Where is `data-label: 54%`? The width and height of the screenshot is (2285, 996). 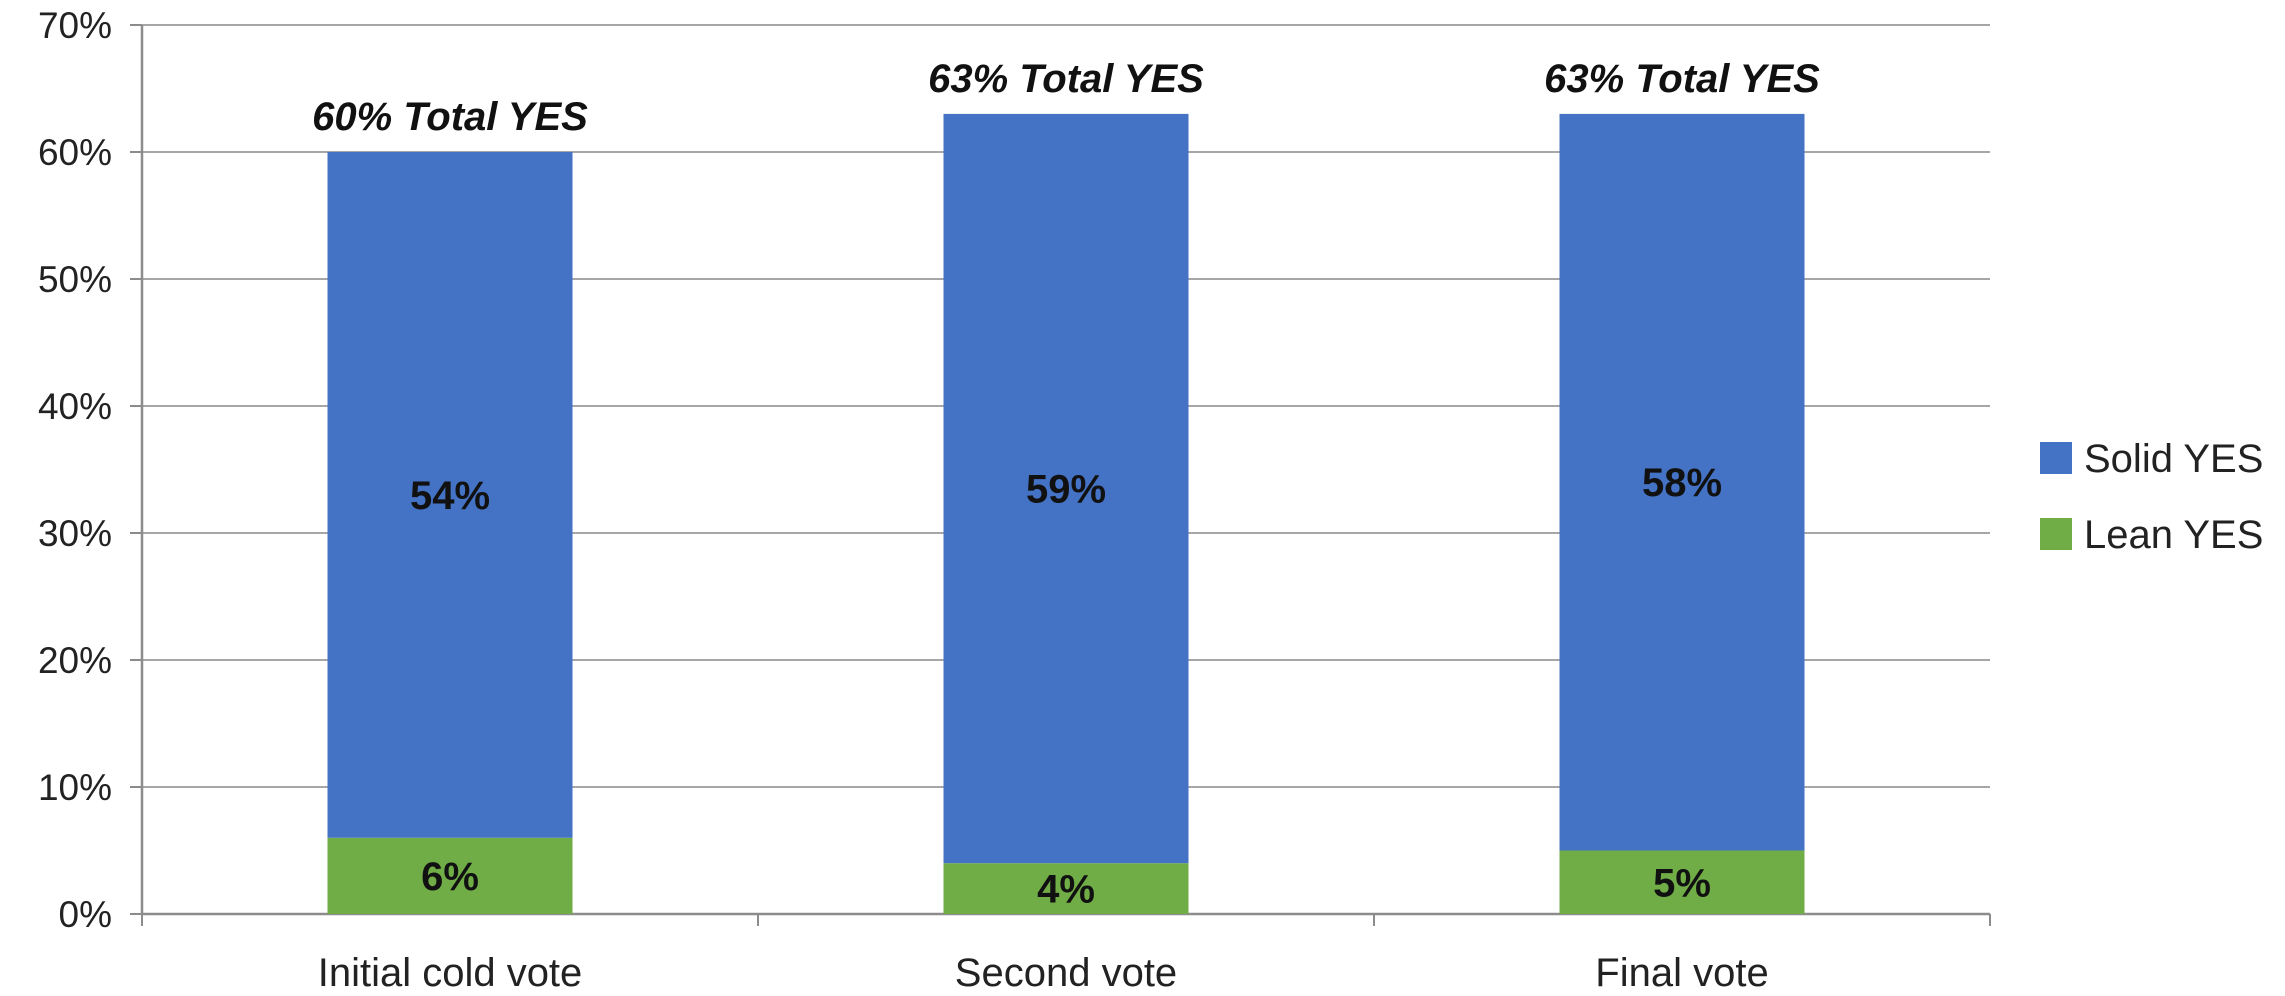
data-label: 54% is located at coordinates (450, 496).